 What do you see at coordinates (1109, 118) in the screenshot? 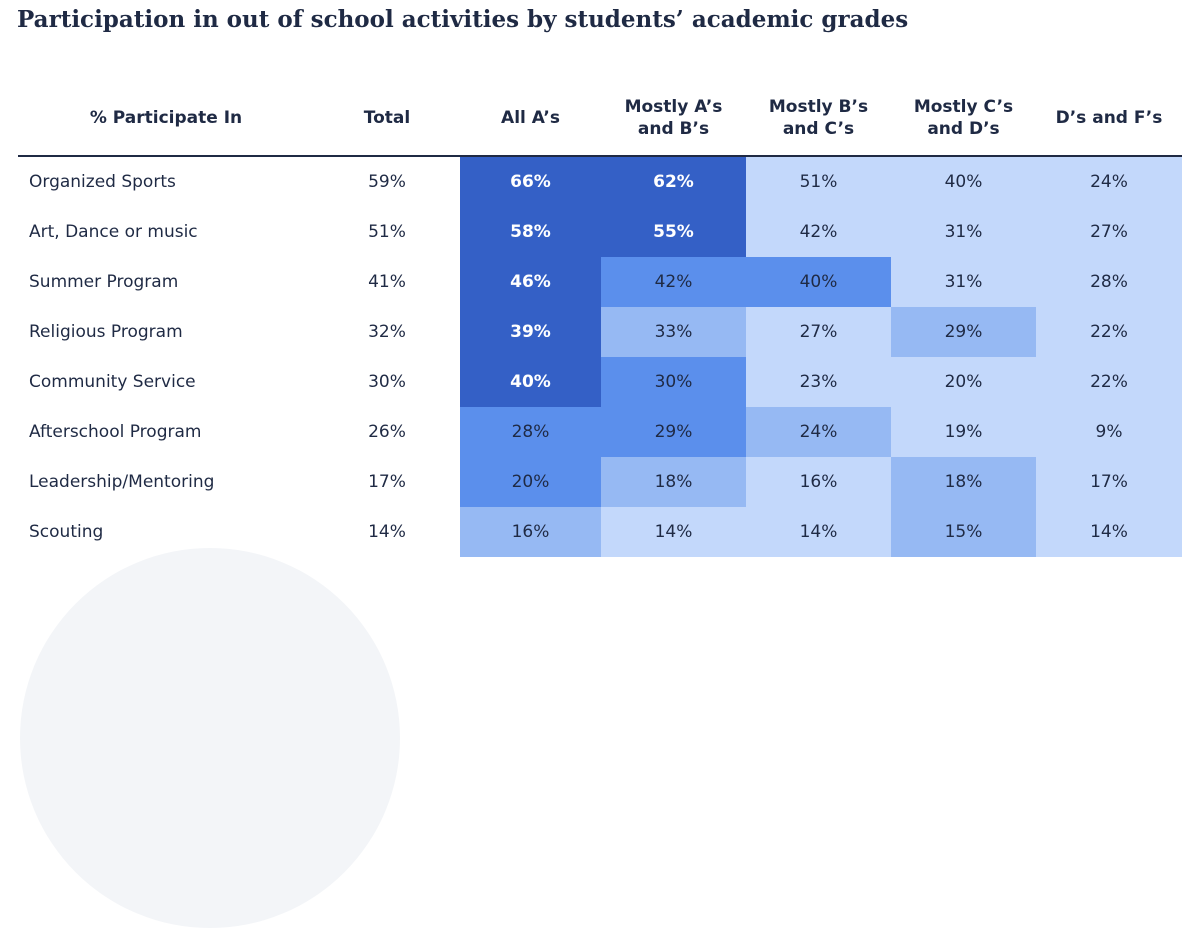
I see `header-ds-fs: D’s and F’s` at bounding box center [1109, 118].